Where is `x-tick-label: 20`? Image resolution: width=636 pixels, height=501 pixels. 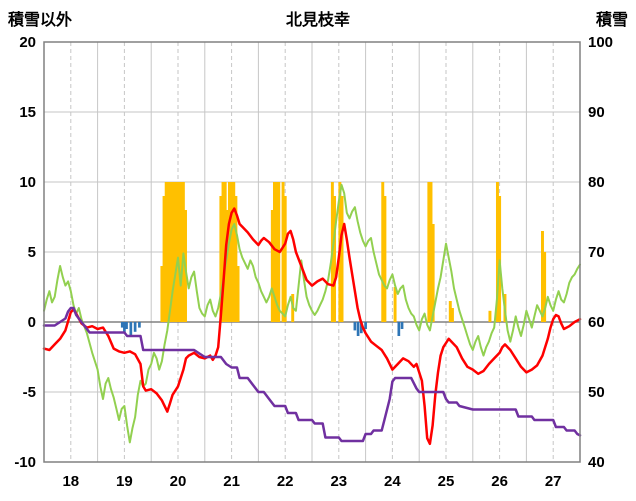 x-tick-label: 20 is located at coordinates (178, 481).